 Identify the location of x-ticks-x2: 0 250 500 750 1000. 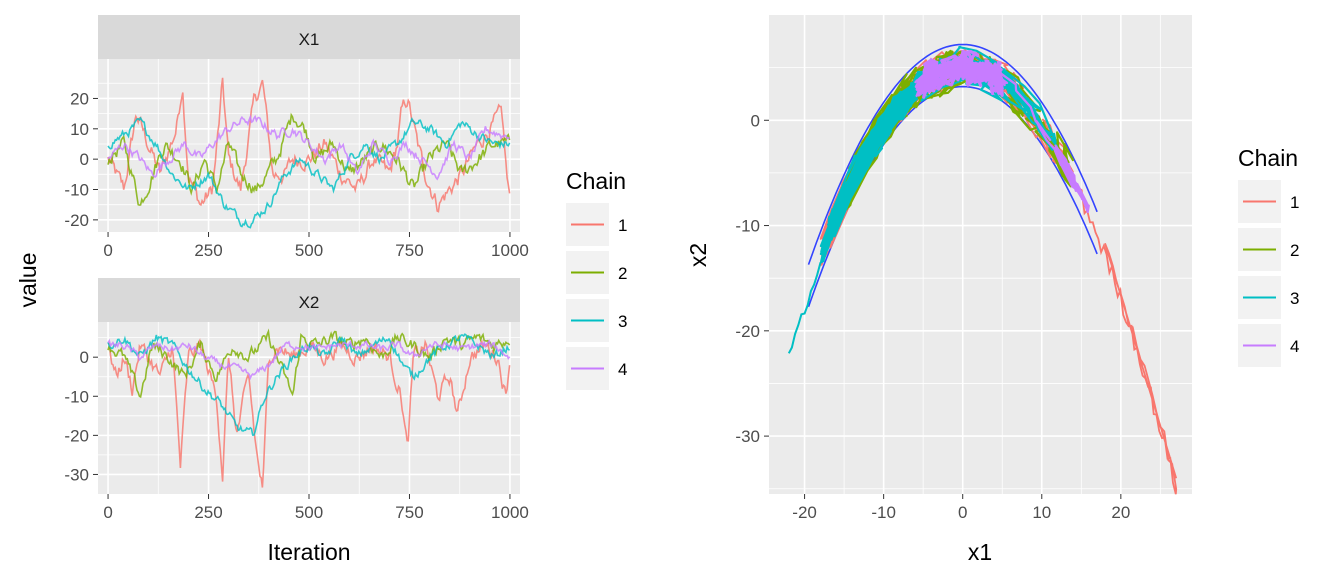
(316, 508).